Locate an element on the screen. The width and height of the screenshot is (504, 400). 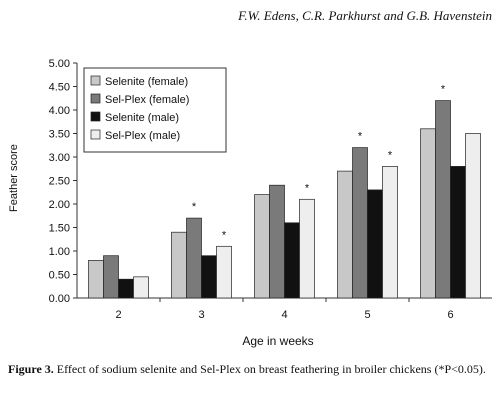
x-tick-label: 6 is located at coordinates (450, 315).